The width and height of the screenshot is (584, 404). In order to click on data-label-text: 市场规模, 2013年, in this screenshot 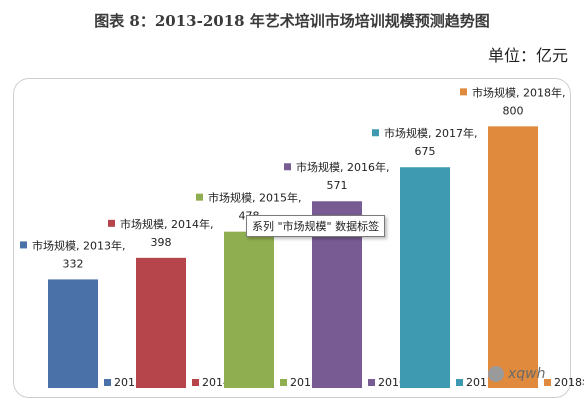, I will do `click(78, 245)`.